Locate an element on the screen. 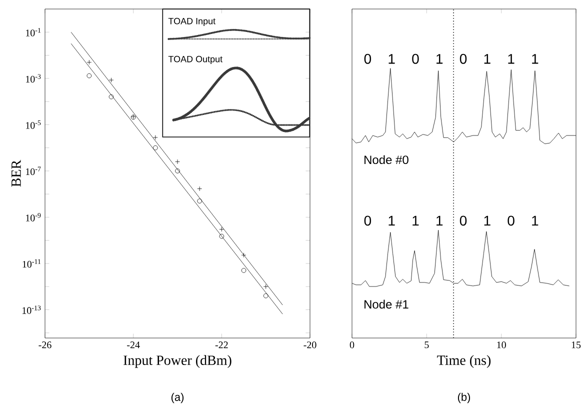 The height and width of the screenshot is (416, 586). x-tick-label: -20 is located at coordinates (310, 345).